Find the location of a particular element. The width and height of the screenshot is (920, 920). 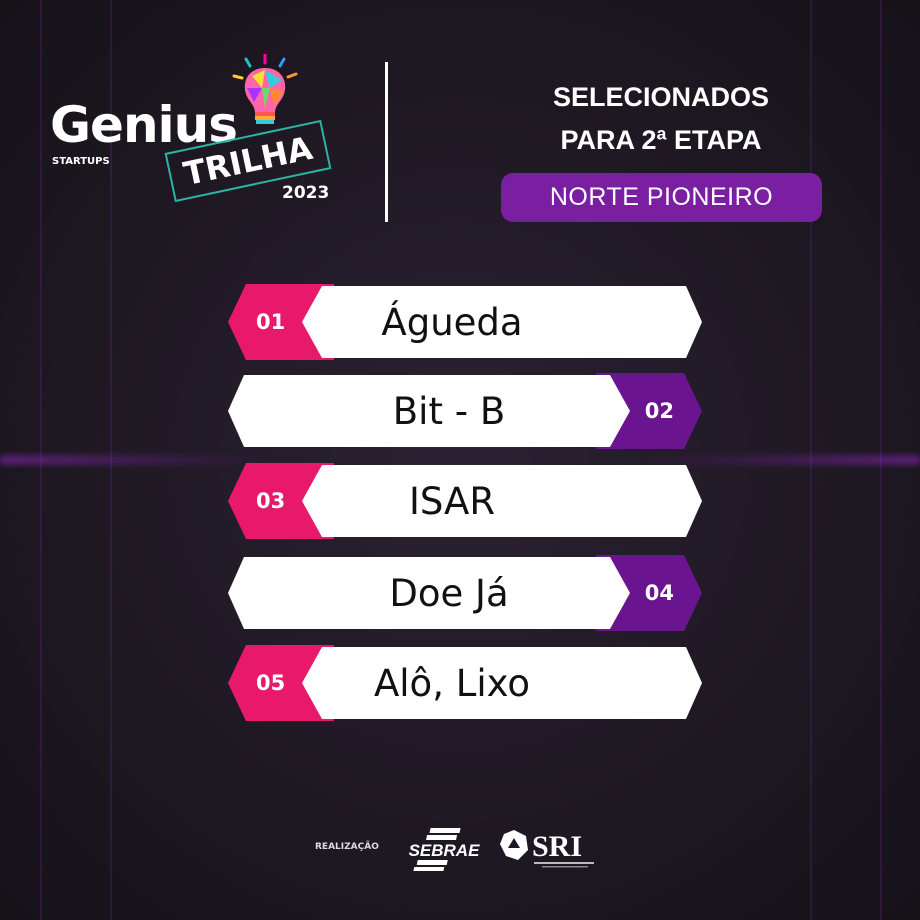

header-divider is located at coordinates (386, 142).